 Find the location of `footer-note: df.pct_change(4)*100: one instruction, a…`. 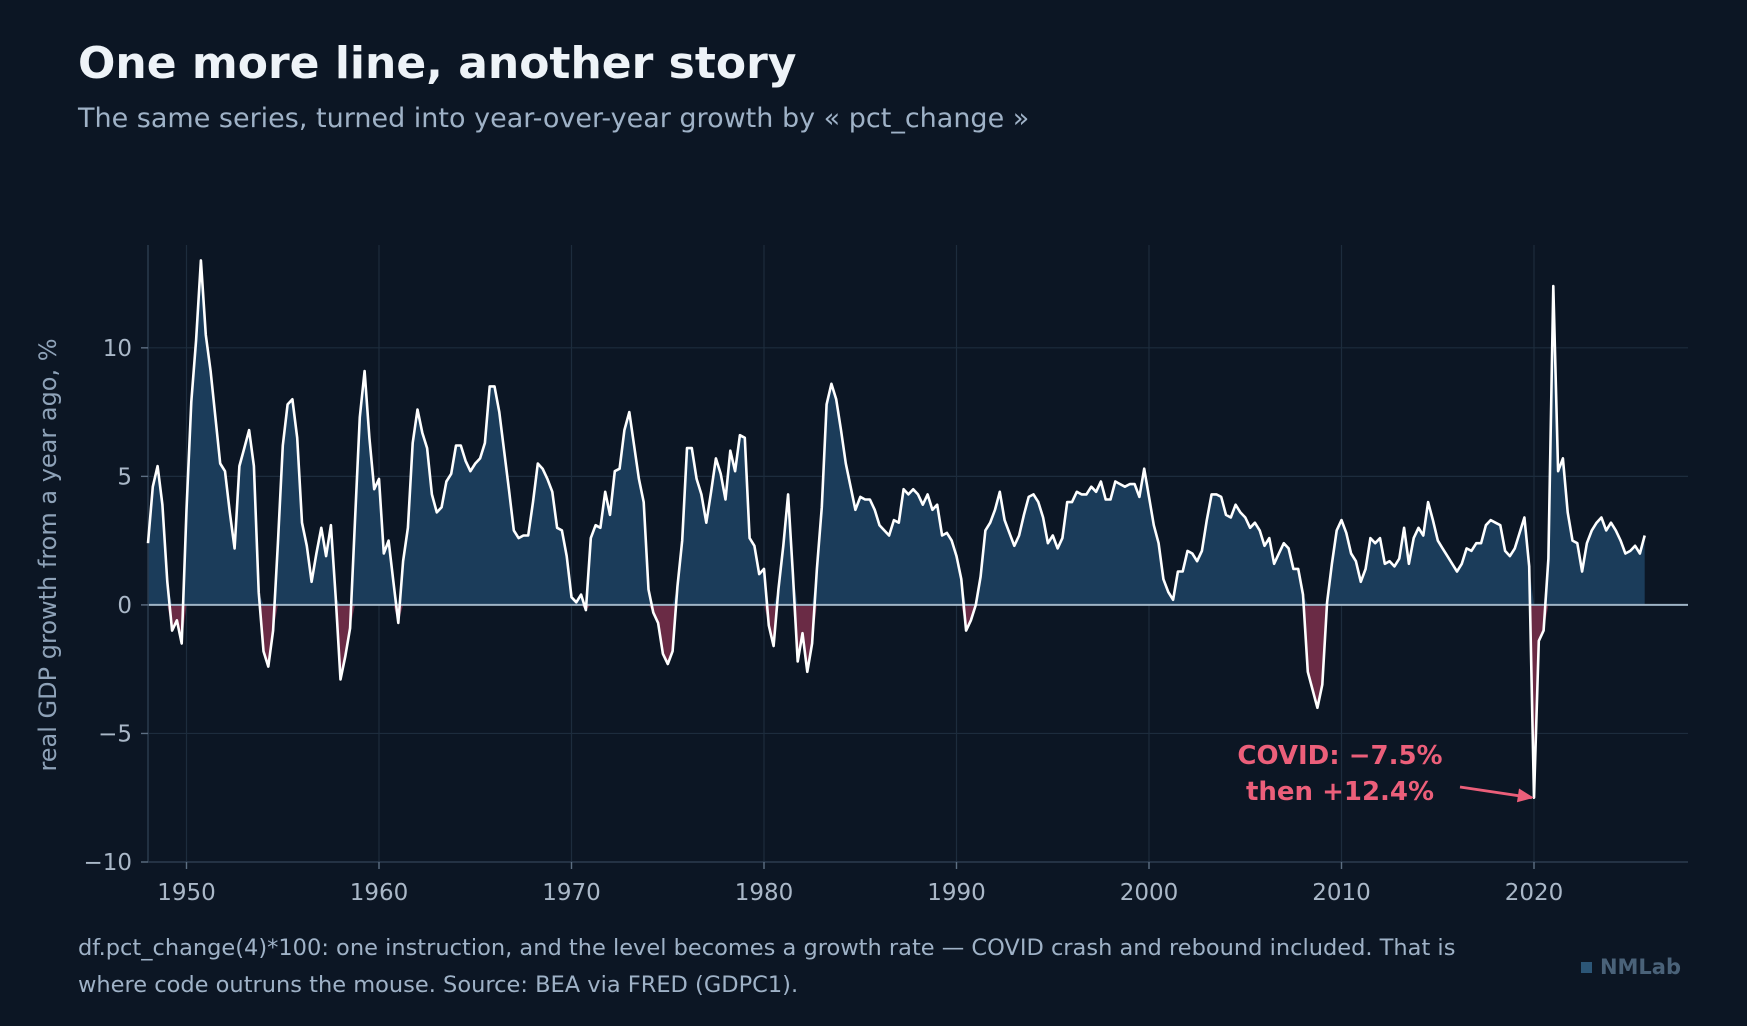

footer-note: df.pct_change(4)*100: one instruction, a… is located at coordinates (767, 966).